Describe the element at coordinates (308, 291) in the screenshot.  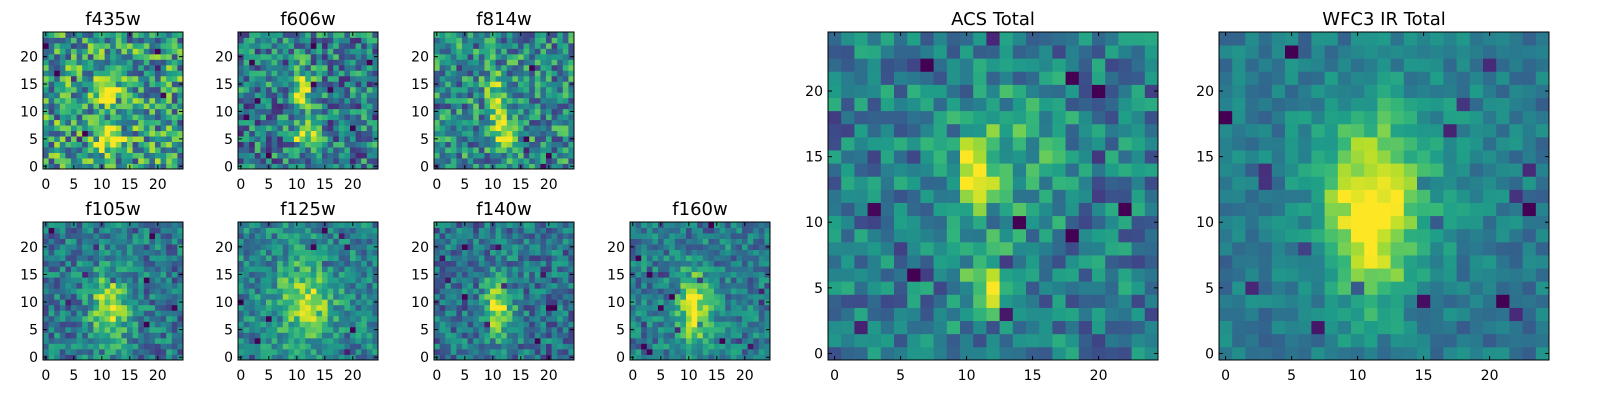
I see `plot-frame` at that location.